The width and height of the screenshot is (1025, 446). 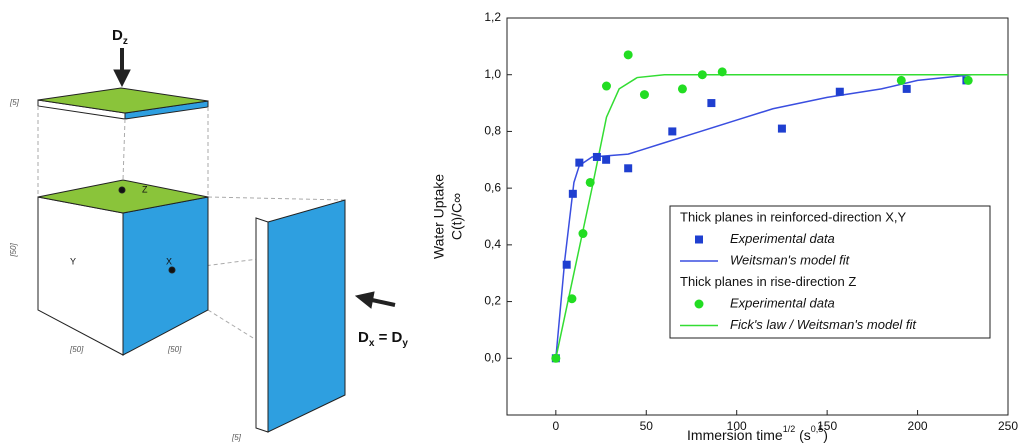 I want to click on plate-top, so click(x=123, y=100).